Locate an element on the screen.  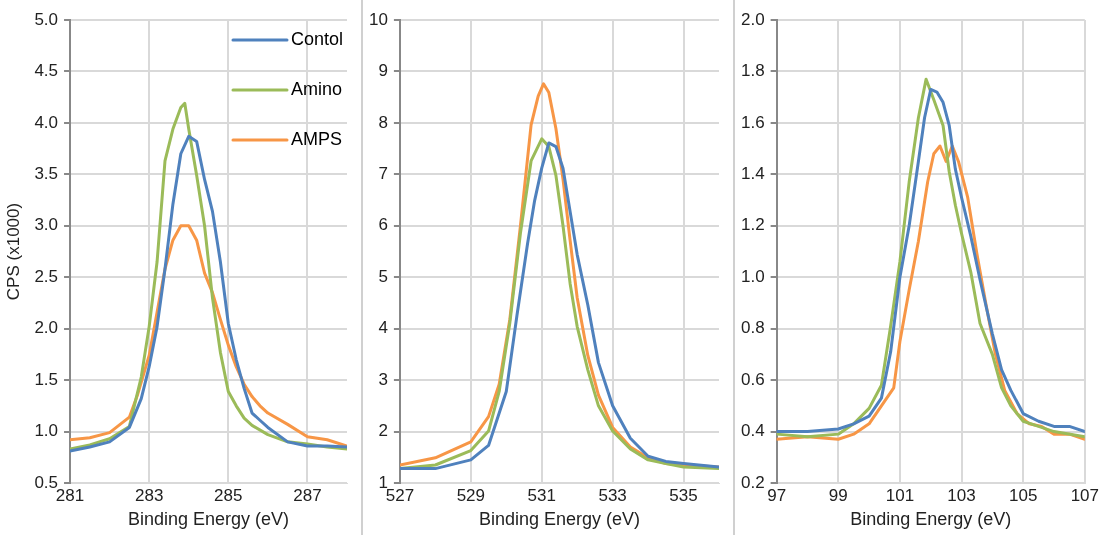
x-tick-label: 97 is located at coordinates (777, 495).